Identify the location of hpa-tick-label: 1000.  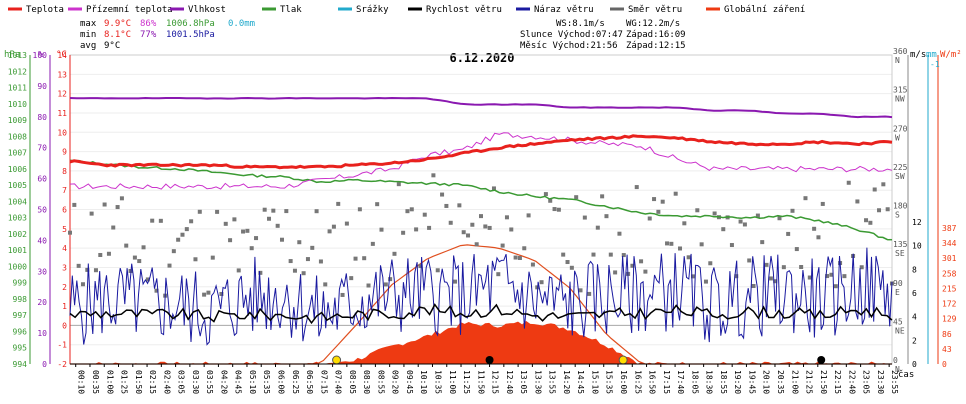
(17, 266).